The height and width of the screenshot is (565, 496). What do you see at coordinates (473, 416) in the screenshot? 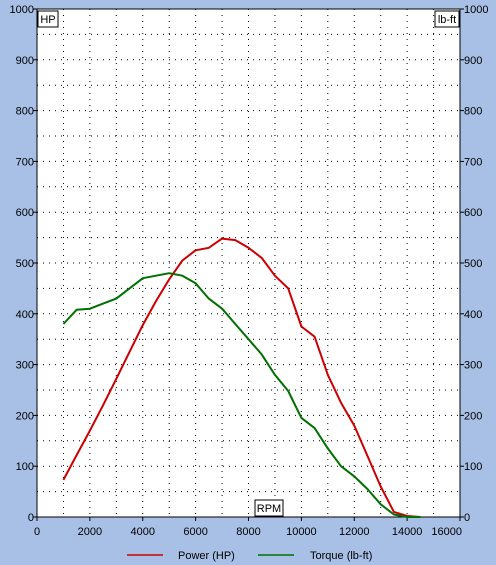
I see `y-tick-label-right: 200` at bounding box center [473, 416].